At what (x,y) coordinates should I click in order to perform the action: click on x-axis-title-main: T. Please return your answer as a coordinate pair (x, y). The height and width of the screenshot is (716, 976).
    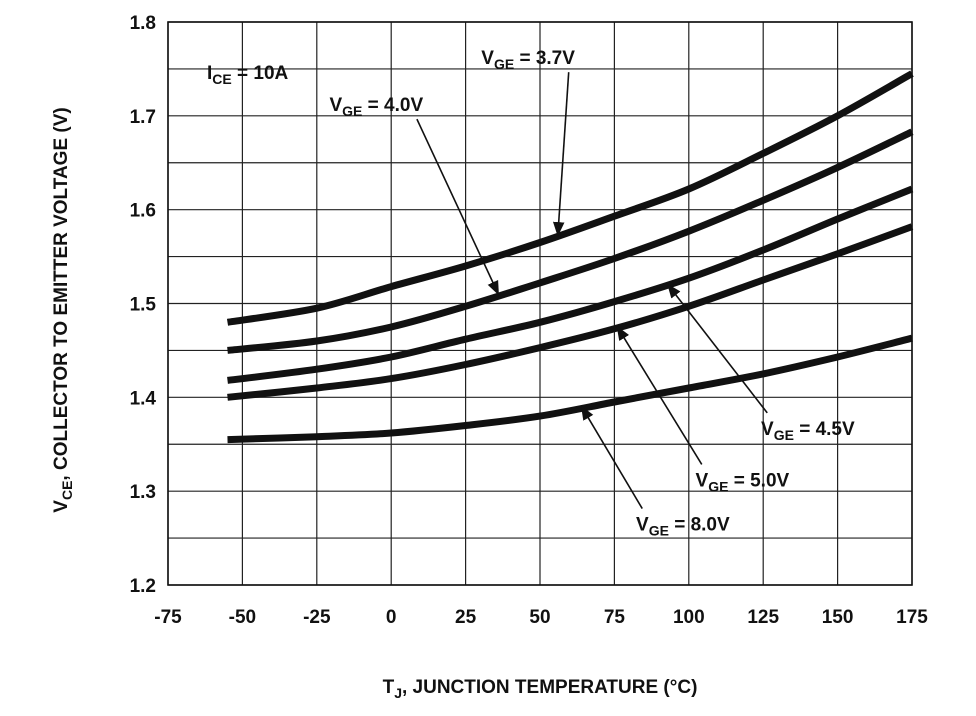
    Looking at the image, I should click on (389, 687).